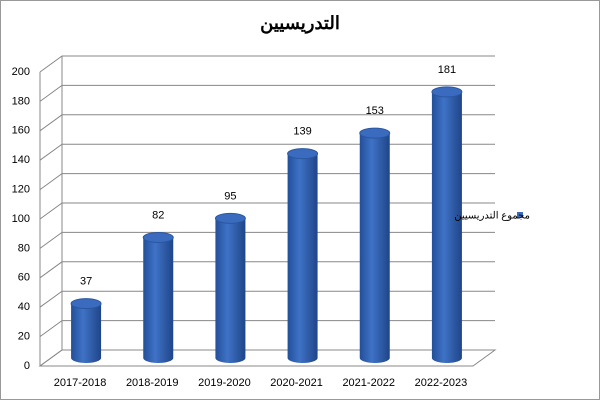 The height and width of the screenshot is (400, 600). Describe the element at coordinates (21, 101) in the screenshot. I see `y-tick-label: 180` at that location.